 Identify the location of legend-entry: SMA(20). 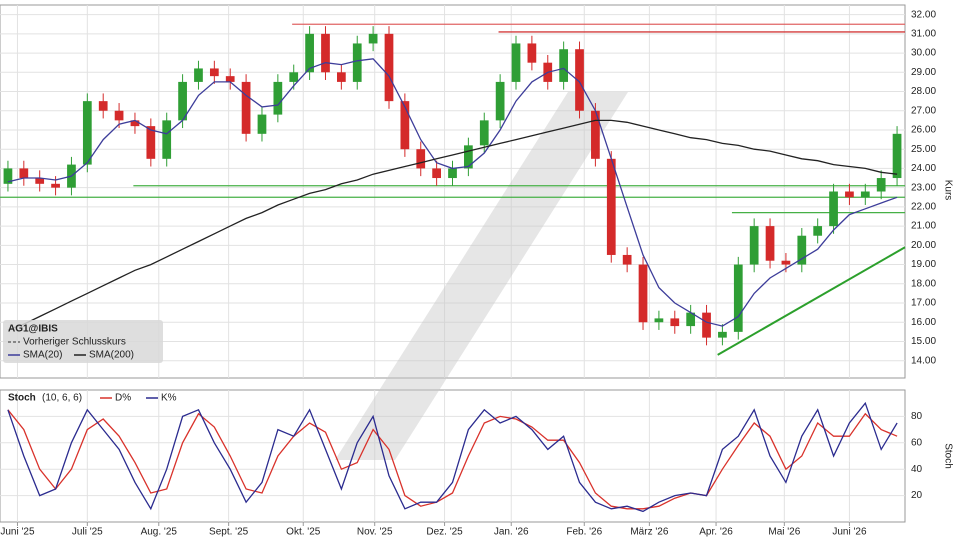
(42, 355).